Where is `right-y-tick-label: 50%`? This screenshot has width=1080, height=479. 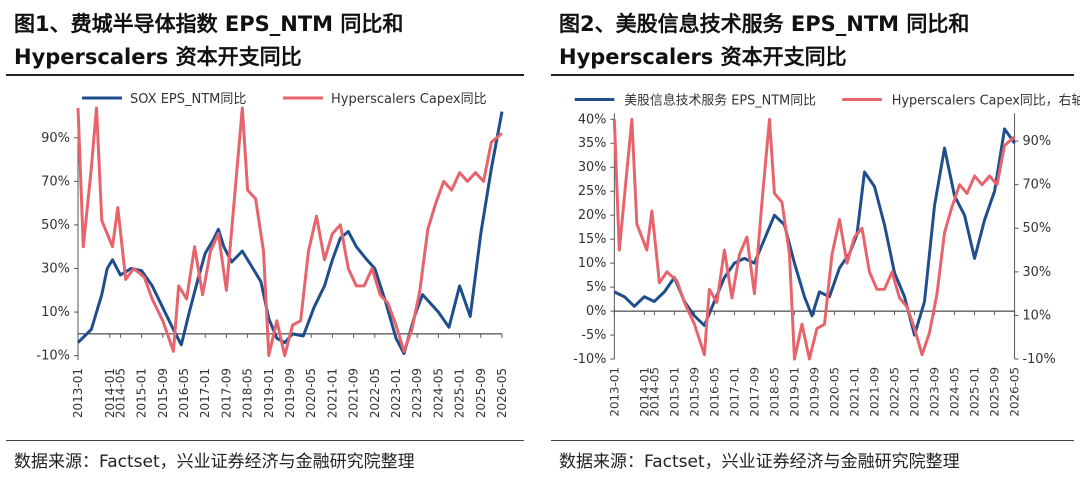 right-y-tick-label: 50% is located at coordinates (1036, 228).